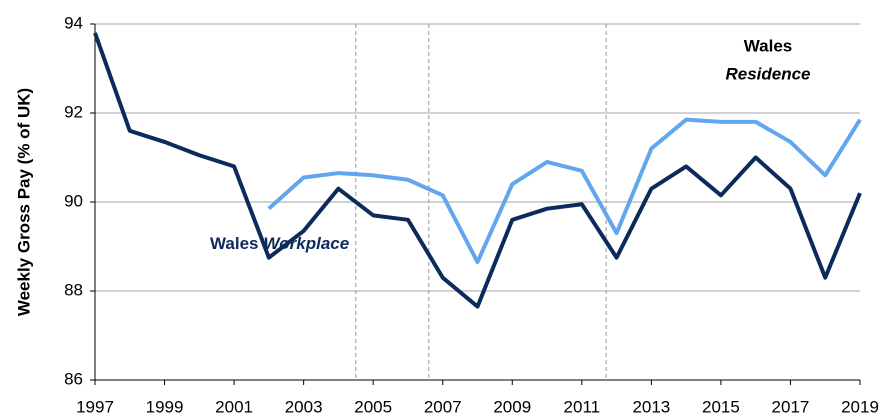 This screenshot has height=419, width=890. I want to click on x-tick-label: 2015, so click(721, 406).